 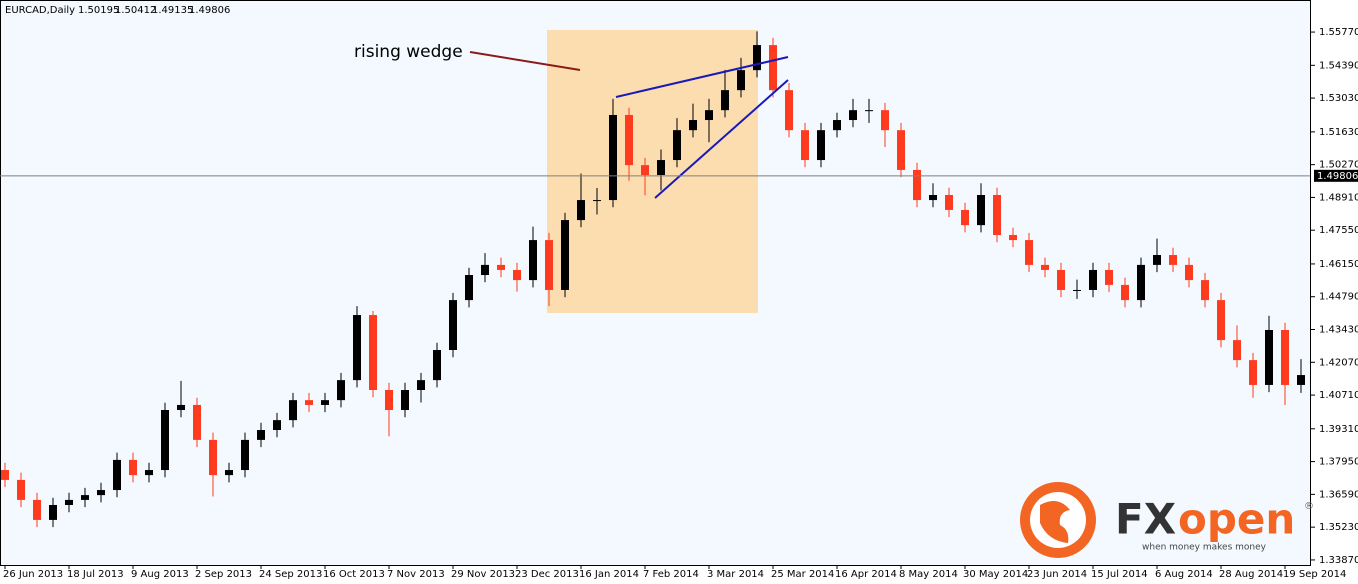 What do you see at coordinates (483, 574) in the screenshot?
I see `x-tick-label: 29 Nov 2013` at bounding box center [483, 574].